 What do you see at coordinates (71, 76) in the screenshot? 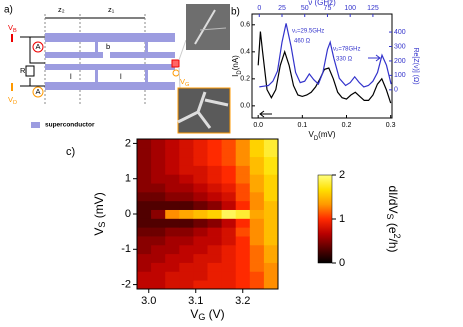
I see `schematic-label: l` at bounding box center [71, 76].